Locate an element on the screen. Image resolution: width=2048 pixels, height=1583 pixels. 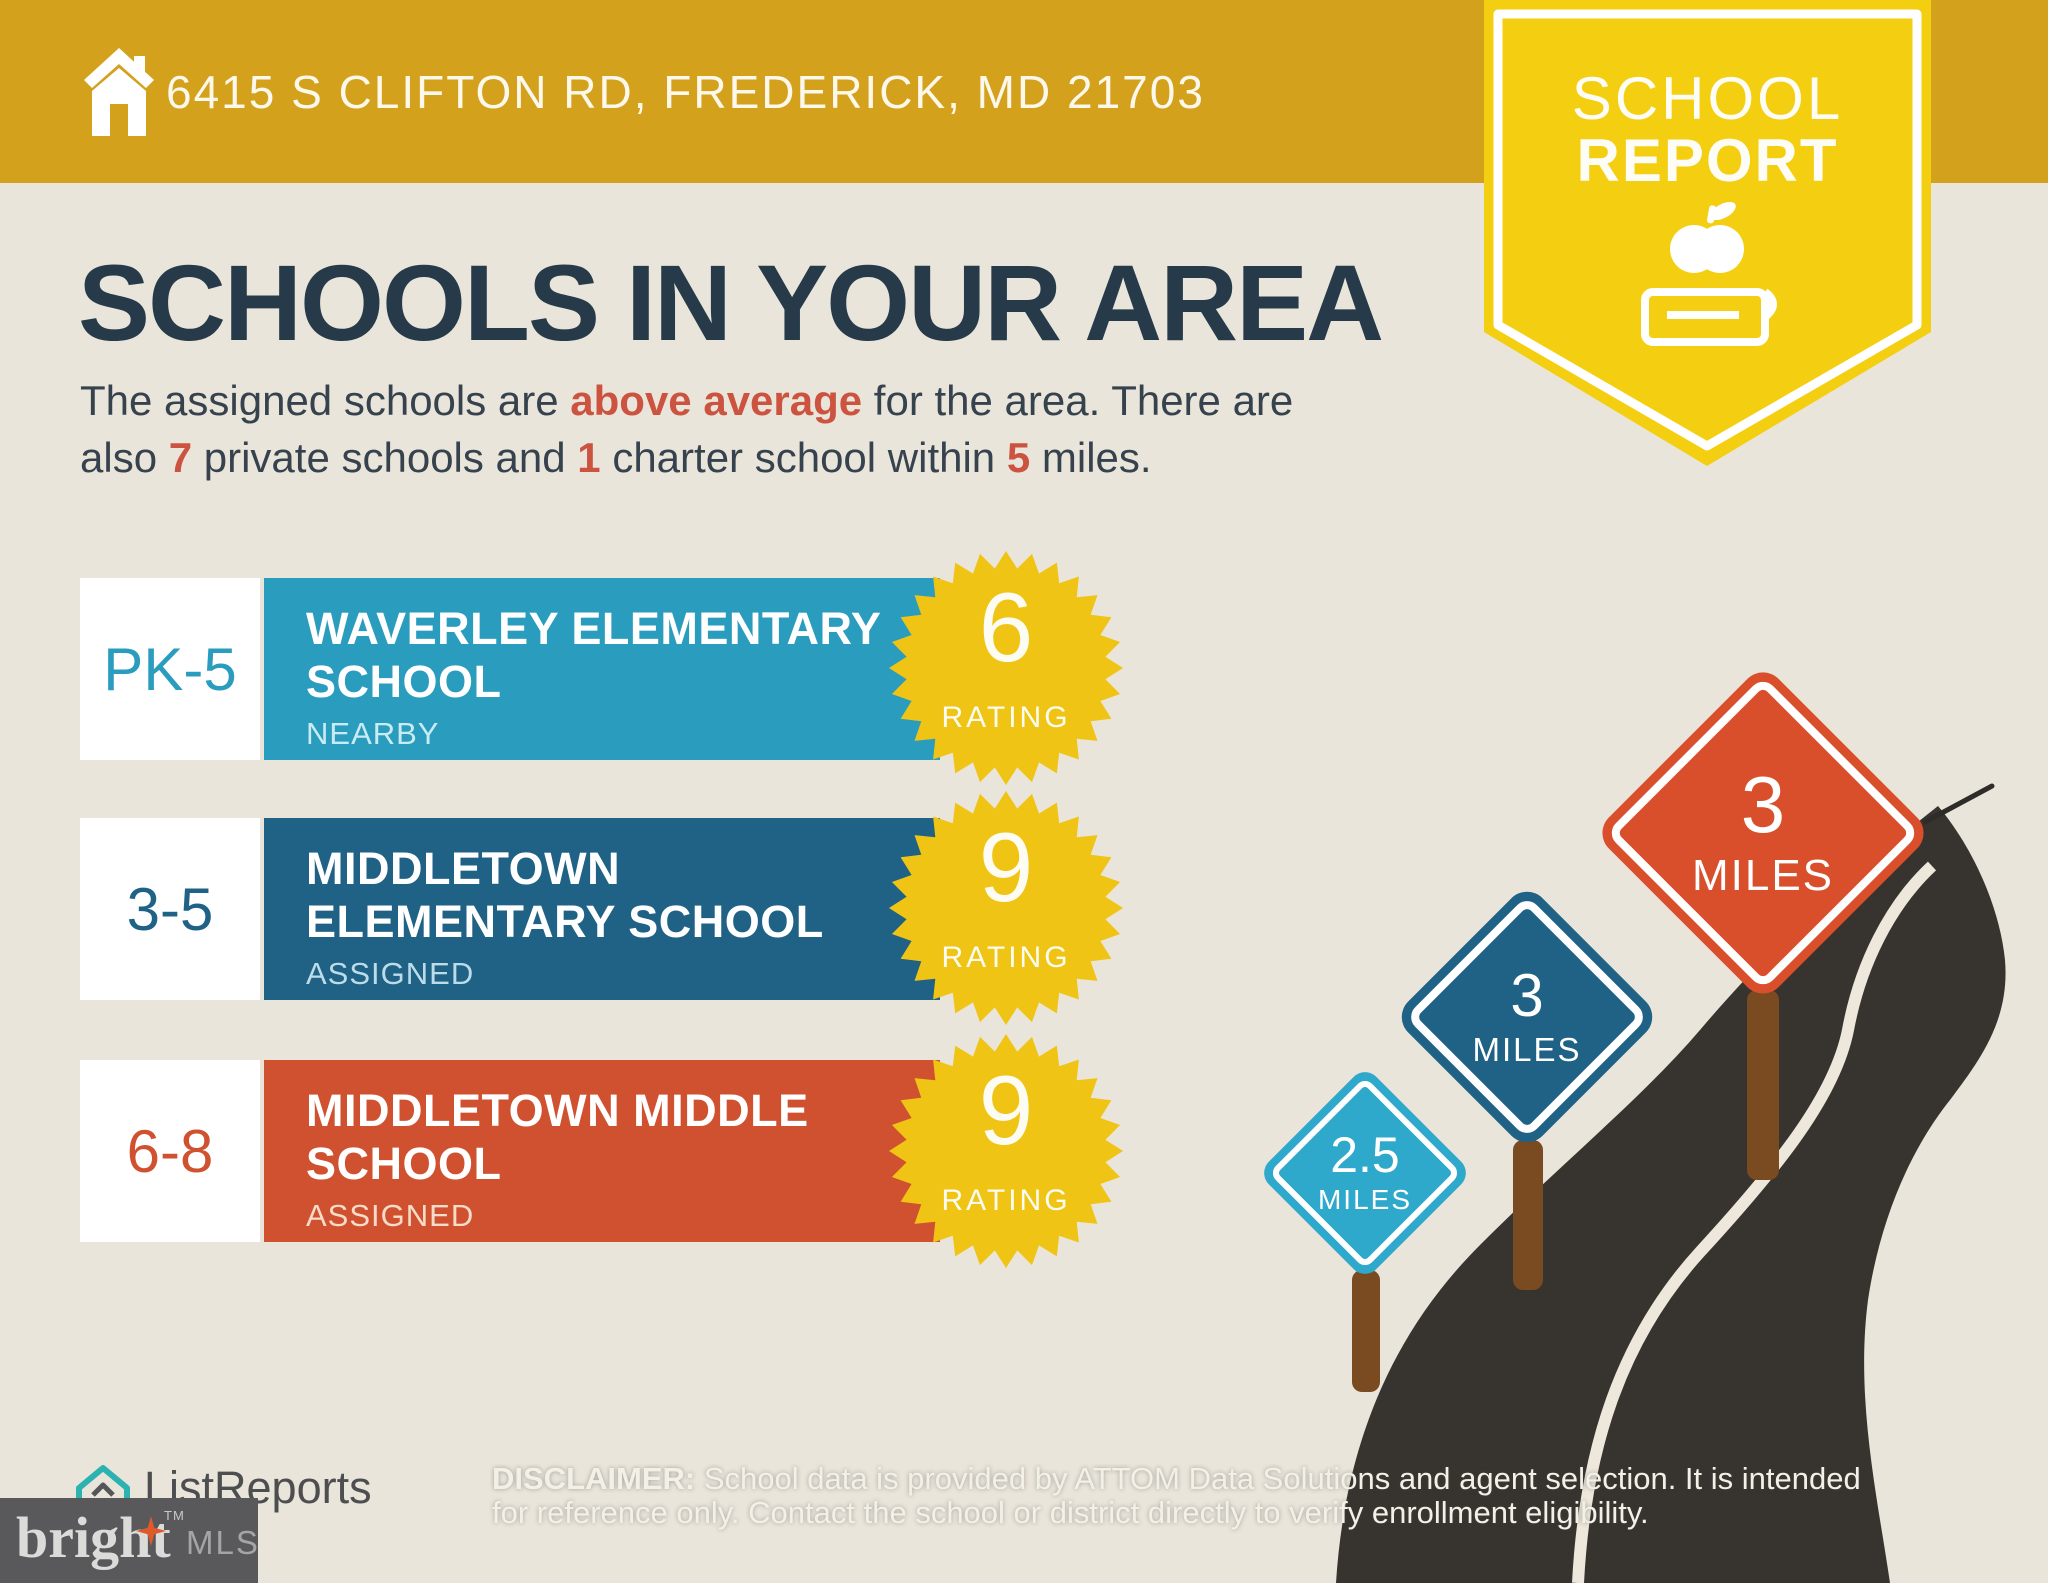
intro-highlight: 7 is located at coordinates (180, 458).